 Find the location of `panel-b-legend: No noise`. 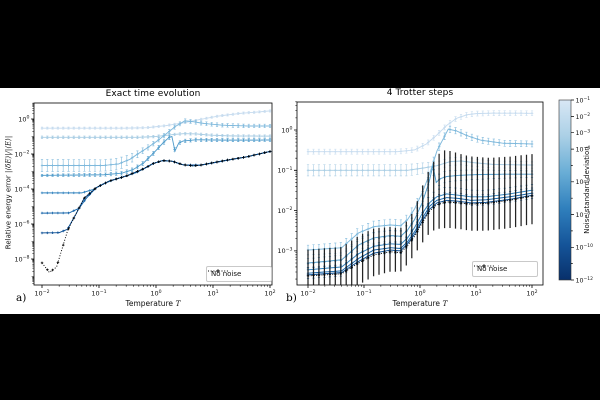

panel-b-legend: No noise is located at coordinates (505, 269).